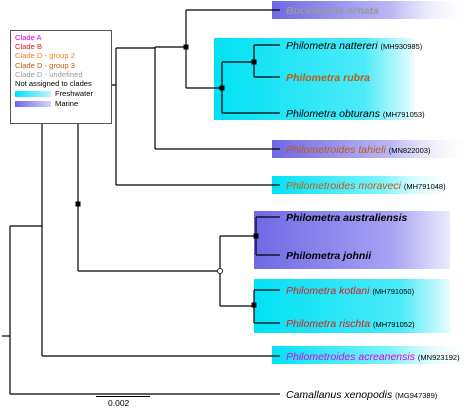  Describe the element at coordinates (362, 395) in the screenshot. I see `taxon-label: Camallanus xenopodis (MG947389)` at that location.